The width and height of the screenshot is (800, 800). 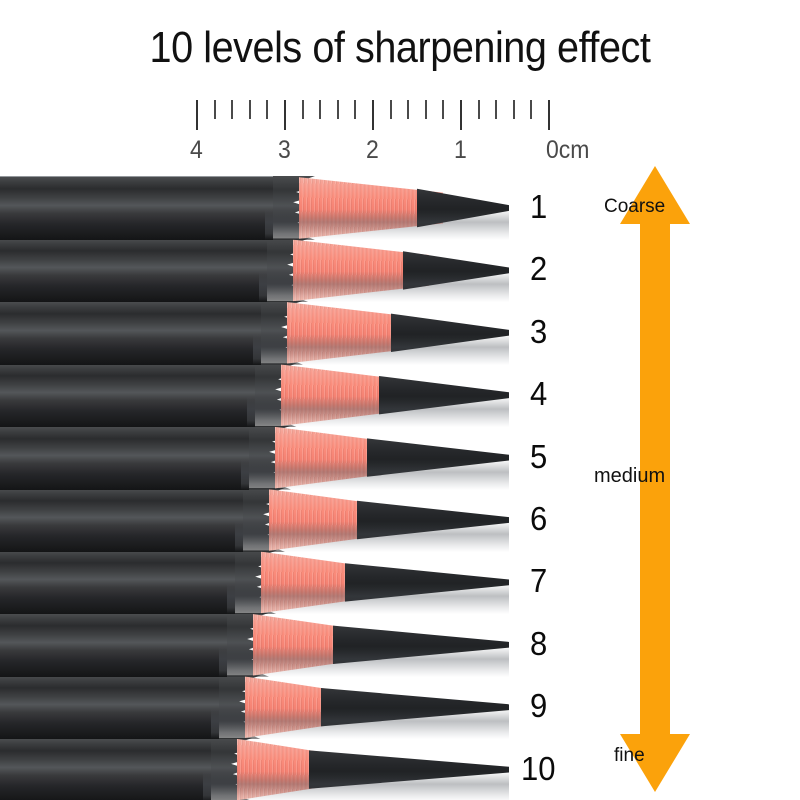 I want to click on ruler-scale: 4 3 2 1 0cm, so click(x=389, y=136).